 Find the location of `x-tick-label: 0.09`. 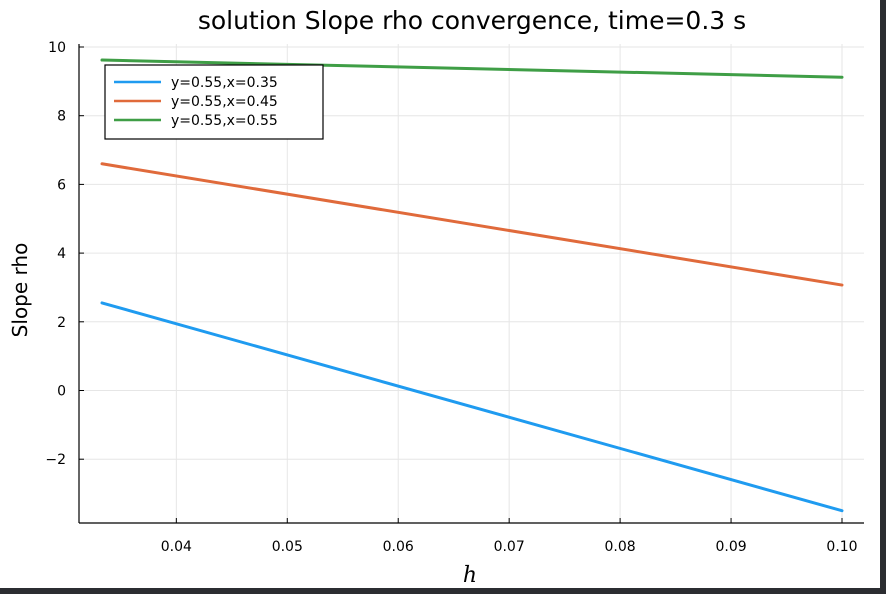

x-tick-label: 0.09 is located at coordinates (730, 547).